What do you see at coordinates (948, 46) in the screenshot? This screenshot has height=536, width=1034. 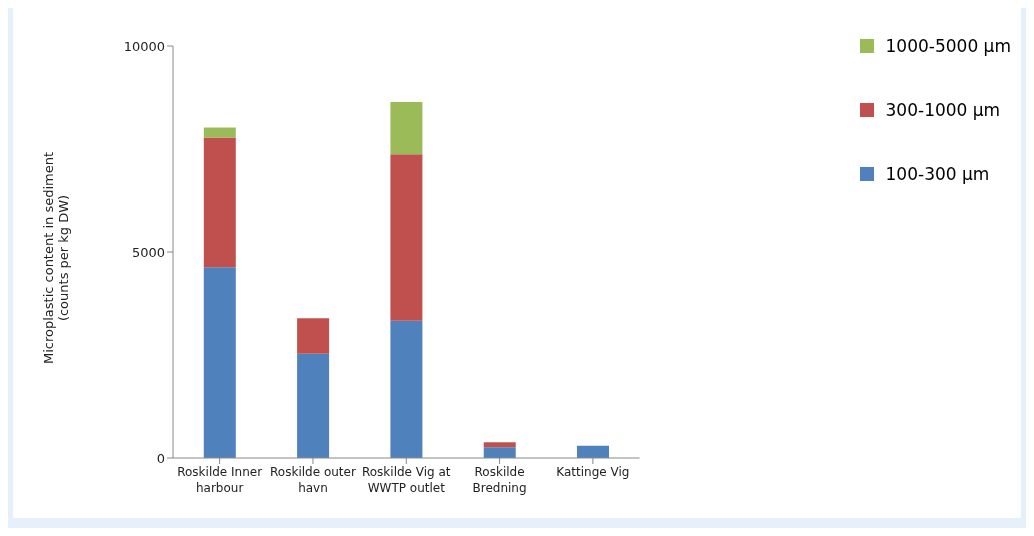 I see `legend-label: 1000-5000 µm` at bounding box center [948, 46].